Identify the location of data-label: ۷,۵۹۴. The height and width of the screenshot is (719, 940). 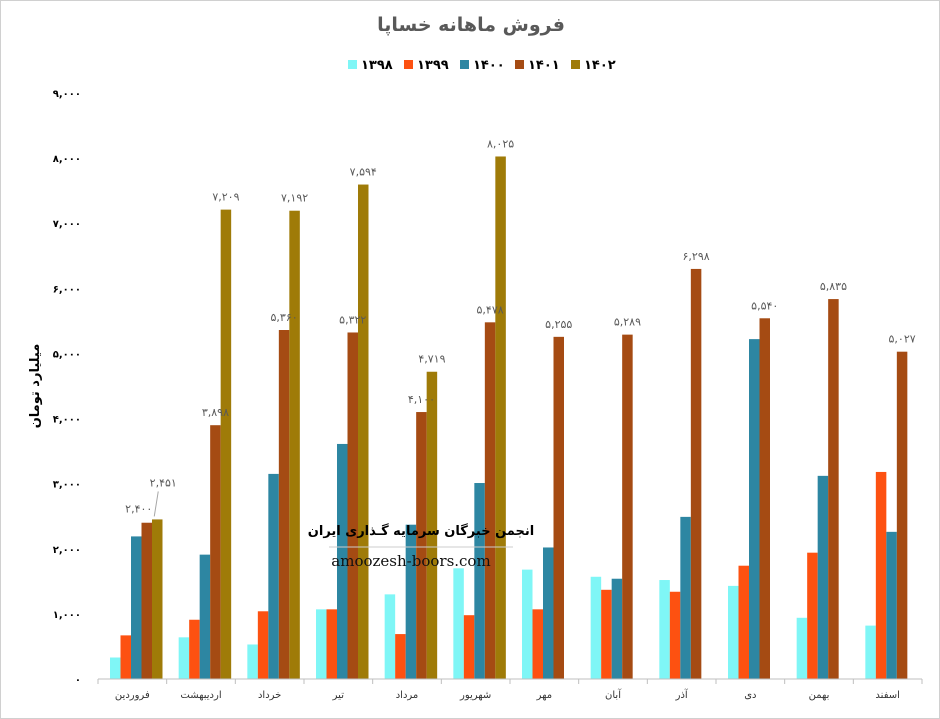
(363, 172).